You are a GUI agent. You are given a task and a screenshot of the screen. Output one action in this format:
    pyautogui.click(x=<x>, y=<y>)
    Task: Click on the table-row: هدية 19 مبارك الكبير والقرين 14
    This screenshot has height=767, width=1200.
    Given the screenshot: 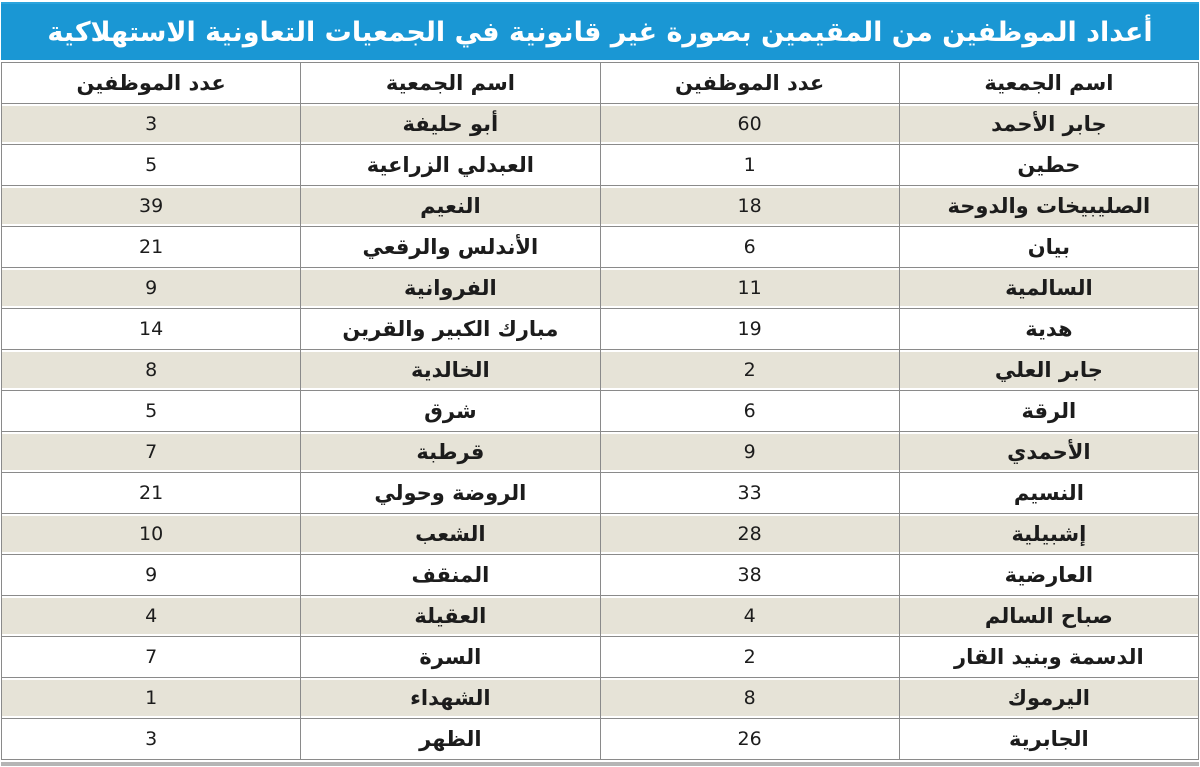 What is the action you would take?
    pyautogui.click(x=600, y=329)
    